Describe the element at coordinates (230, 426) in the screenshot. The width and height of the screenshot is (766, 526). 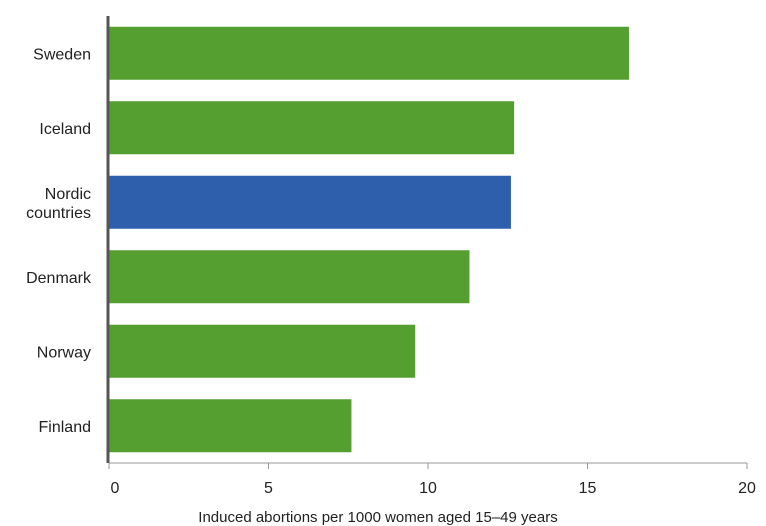
I see `bar-finland` at that location.